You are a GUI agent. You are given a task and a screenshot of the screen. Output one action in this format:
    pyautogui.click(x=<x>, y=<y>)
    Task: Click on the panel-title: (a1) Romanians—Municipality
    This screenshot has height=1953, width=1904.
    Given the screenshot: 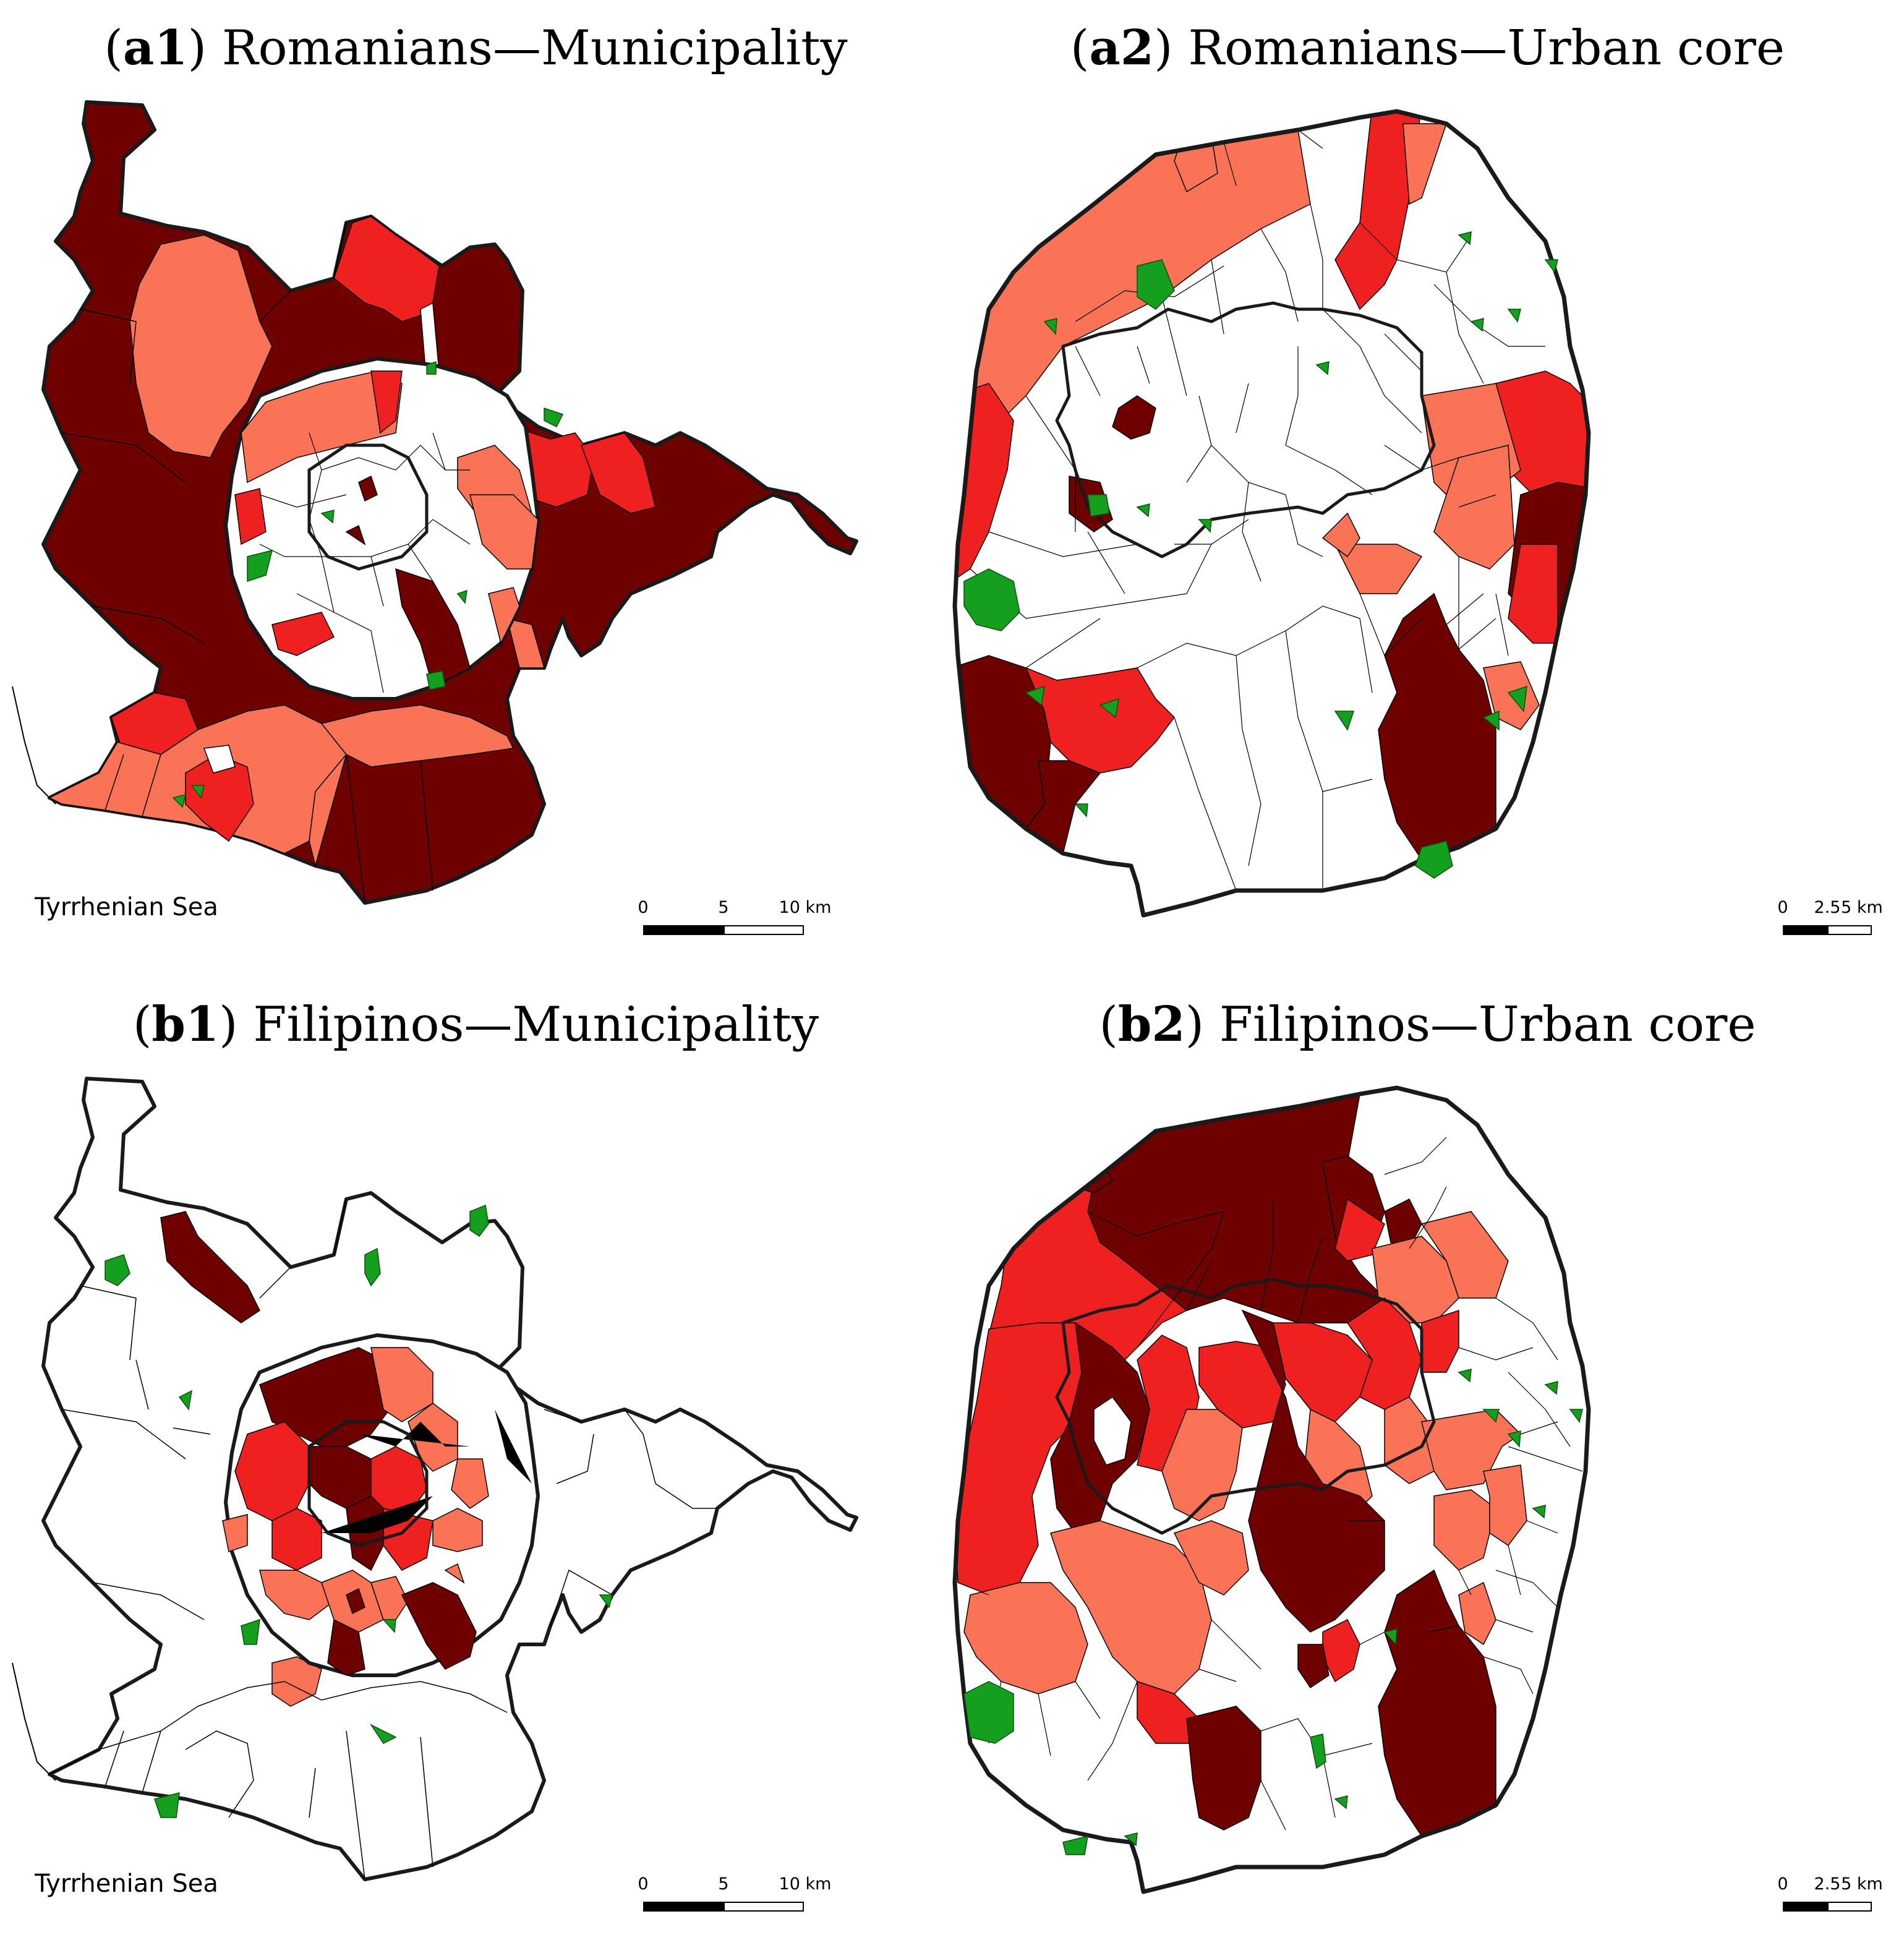 What is the action you would take?
    pyautogui.click(x=476, y=48)
    